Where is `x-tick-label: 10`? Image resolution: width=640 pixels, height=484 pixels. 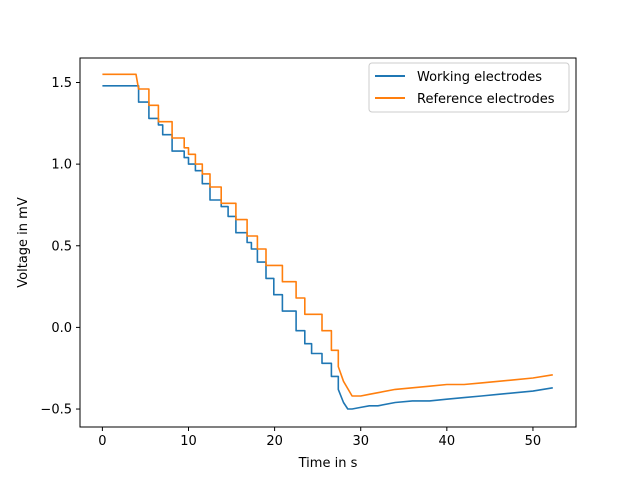
x-tick-label: 10 is located at coordinates (188, 441).